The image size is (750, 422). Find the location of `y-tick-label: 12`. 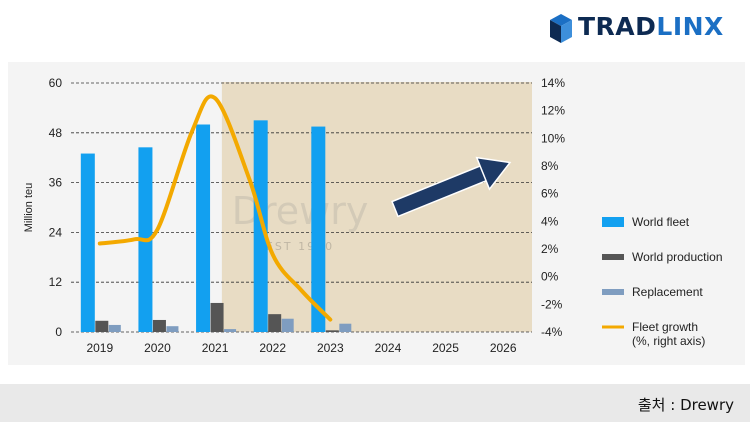

y-tick-label: 12 is located at coordinates (56, 282).